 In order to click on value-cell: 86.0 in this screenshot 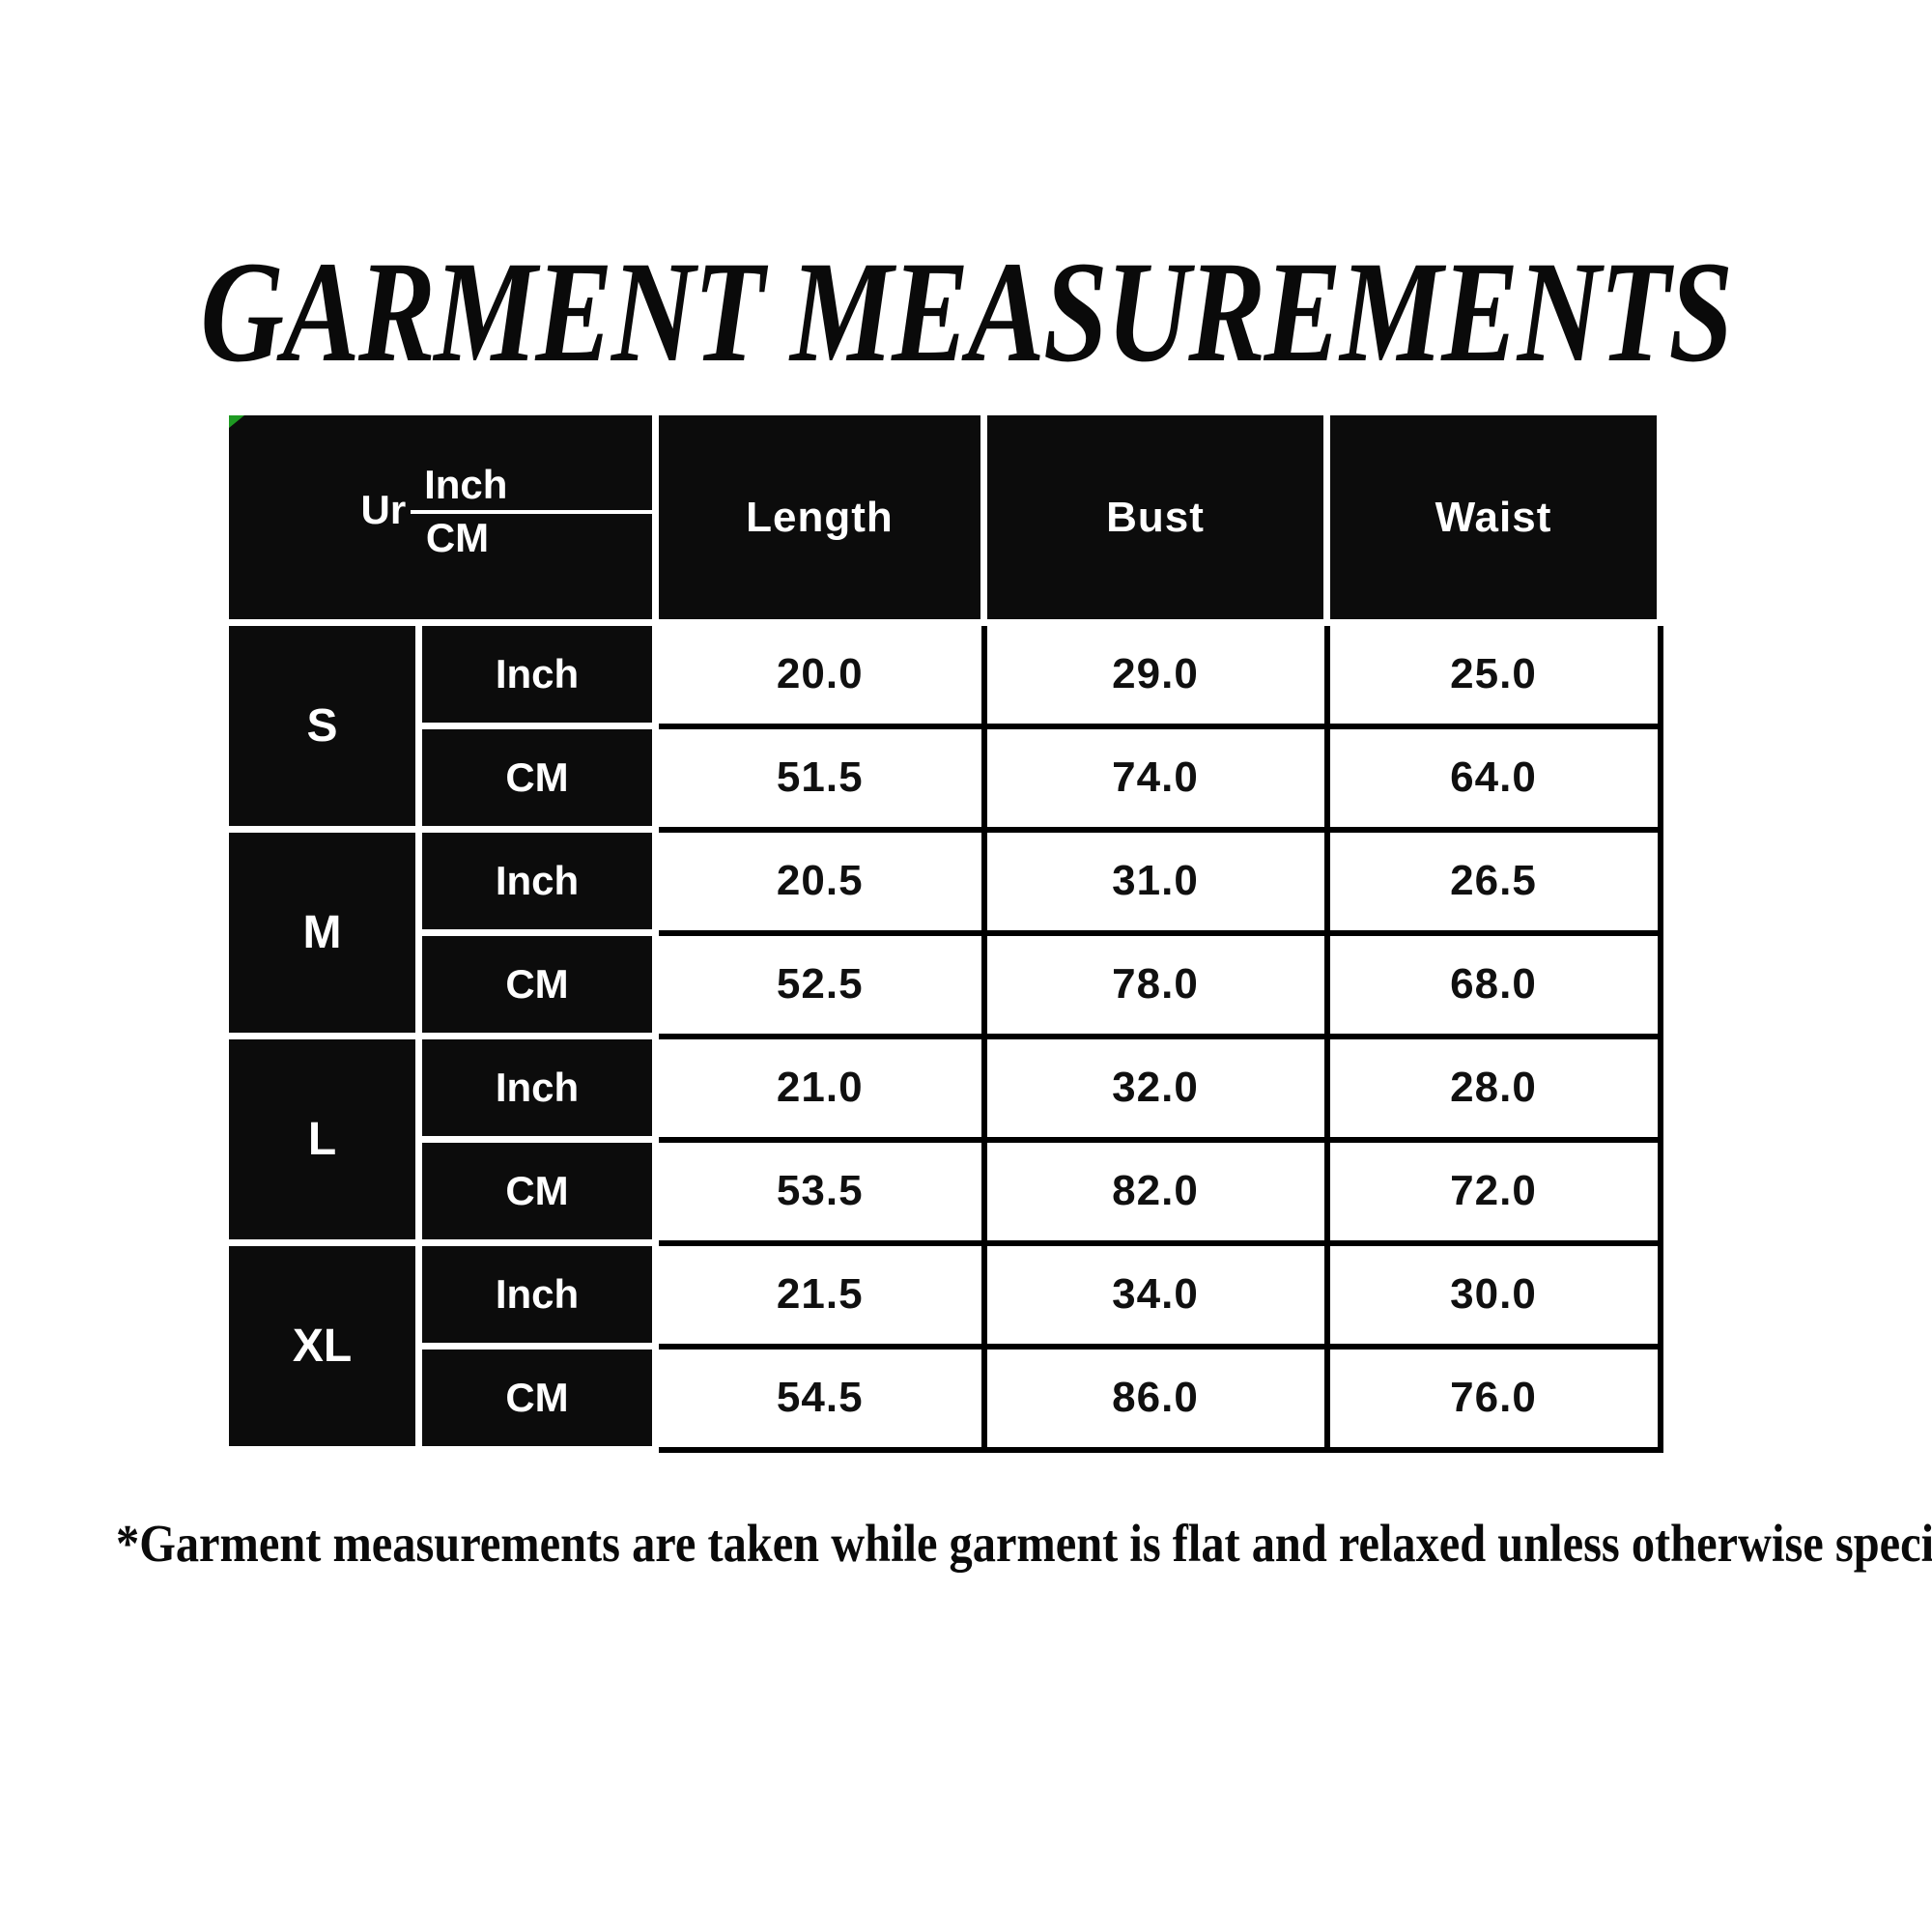, I will do `click(1155, 1398)`.